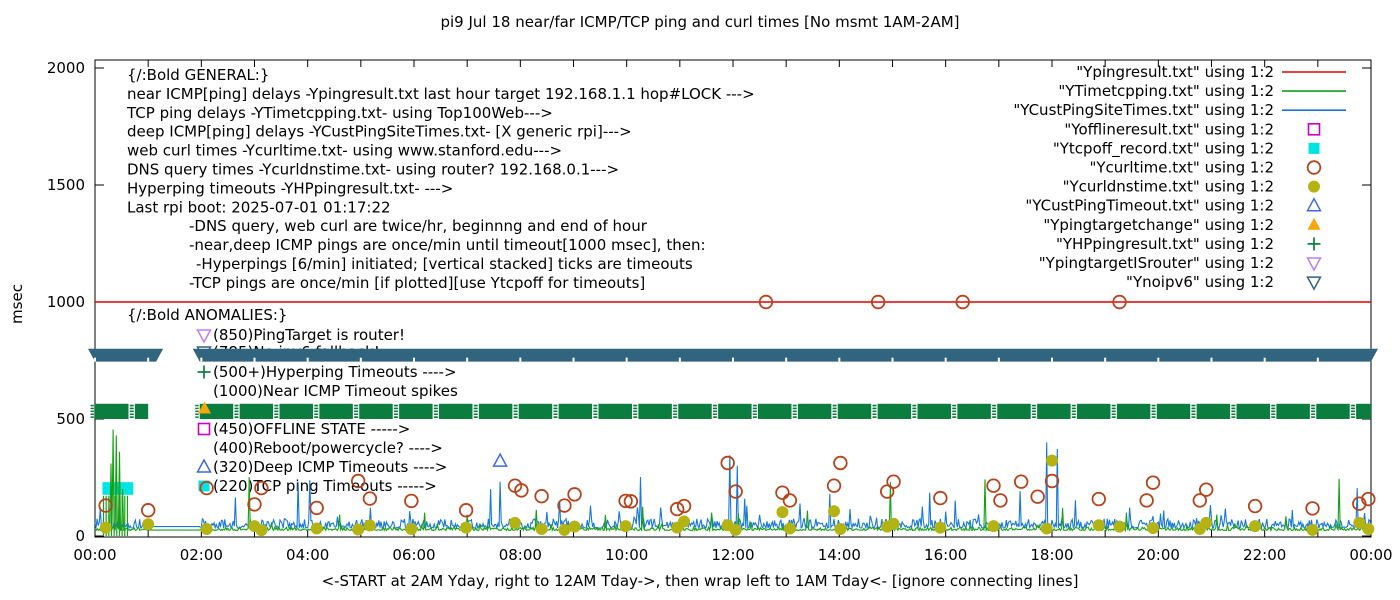 The width and height of the screenshot is (1400, 600). Describe the element at coordinates (839, 555) in the screenshot. I see `x-tick-label: 14:00` at that location.